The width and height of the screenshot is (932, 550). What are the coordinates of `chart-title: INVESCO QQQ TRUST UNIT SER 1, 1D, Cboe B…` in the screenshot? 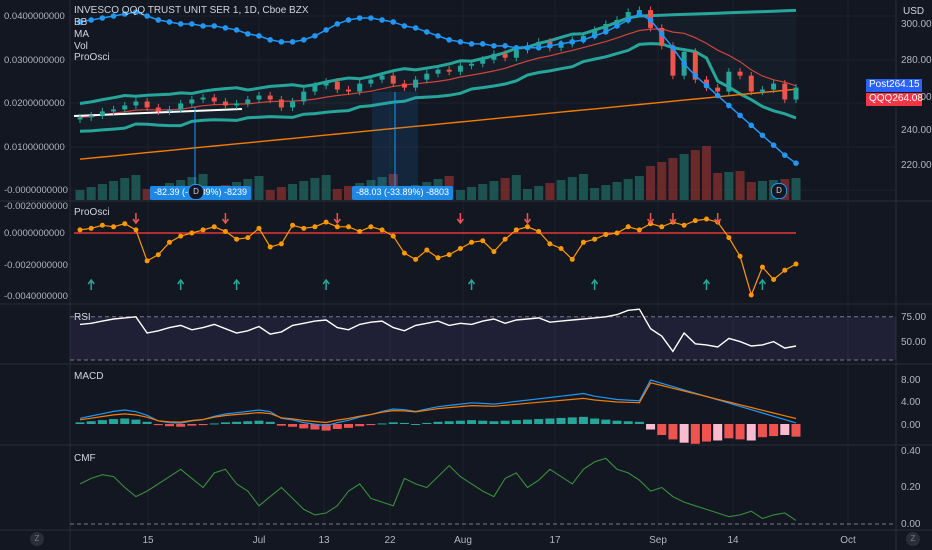 It's located at (191, 10).